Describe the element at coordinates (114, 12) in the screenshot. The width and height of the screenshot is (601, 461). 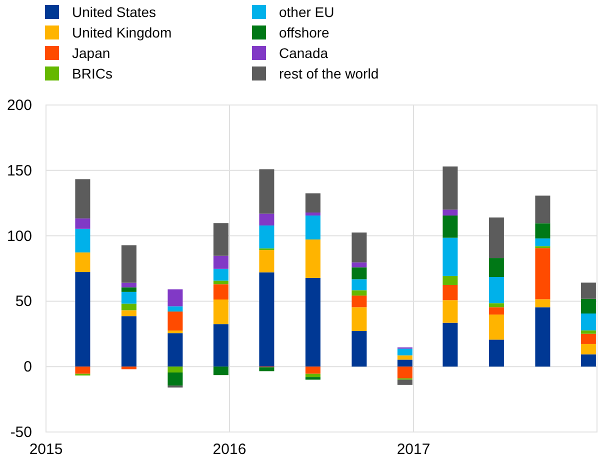
I see `legend-label: United States` at that location.